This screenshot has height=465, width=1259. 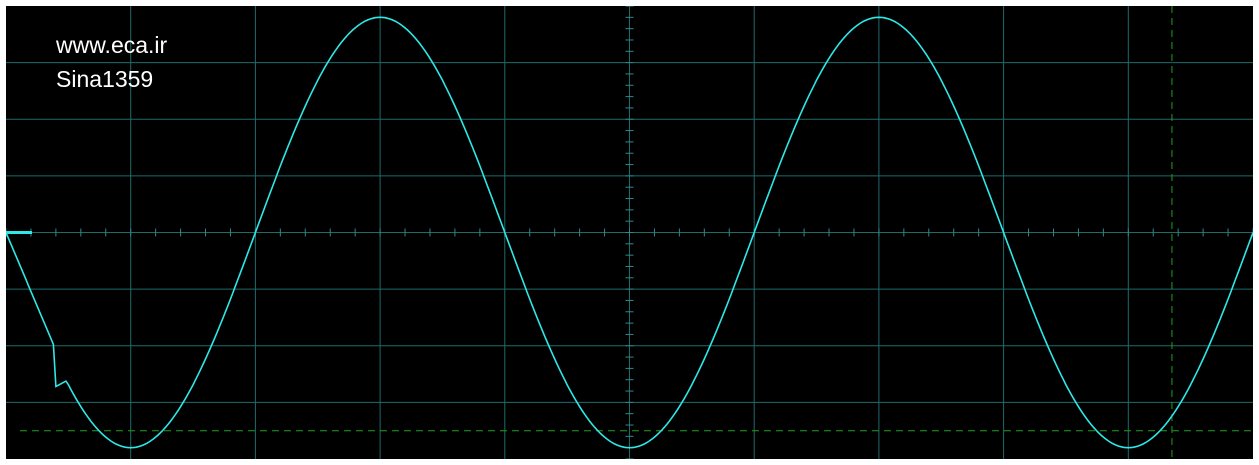 I want to click on ground-level-marker, so click(x=19, y=232).